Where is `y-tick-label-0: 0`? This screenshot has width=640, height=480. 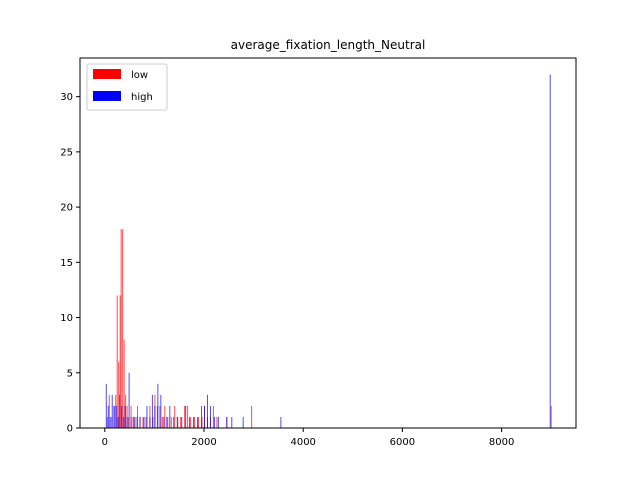 y-tick-label-0: 0 is located at coordinates (70, 429).